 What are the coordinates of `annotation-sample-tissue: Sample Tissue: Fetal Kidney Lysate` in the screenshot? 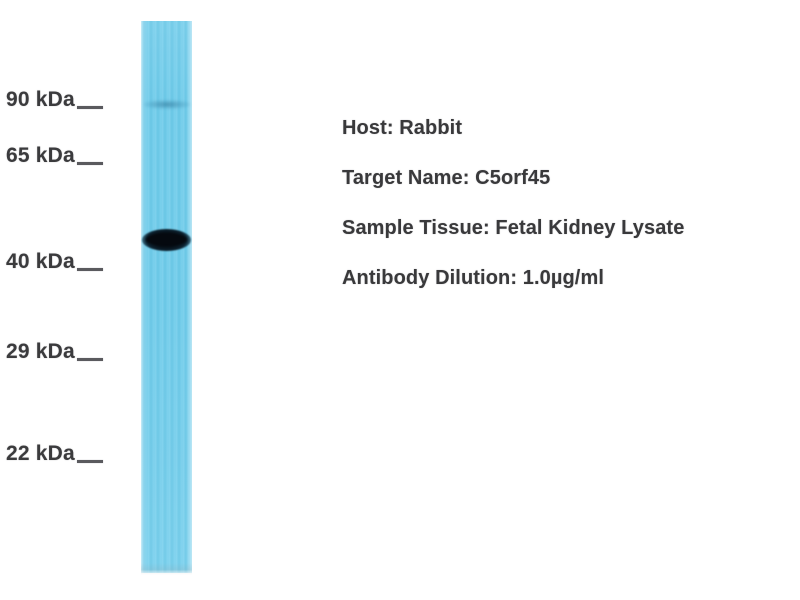 It's located at (513, 228).